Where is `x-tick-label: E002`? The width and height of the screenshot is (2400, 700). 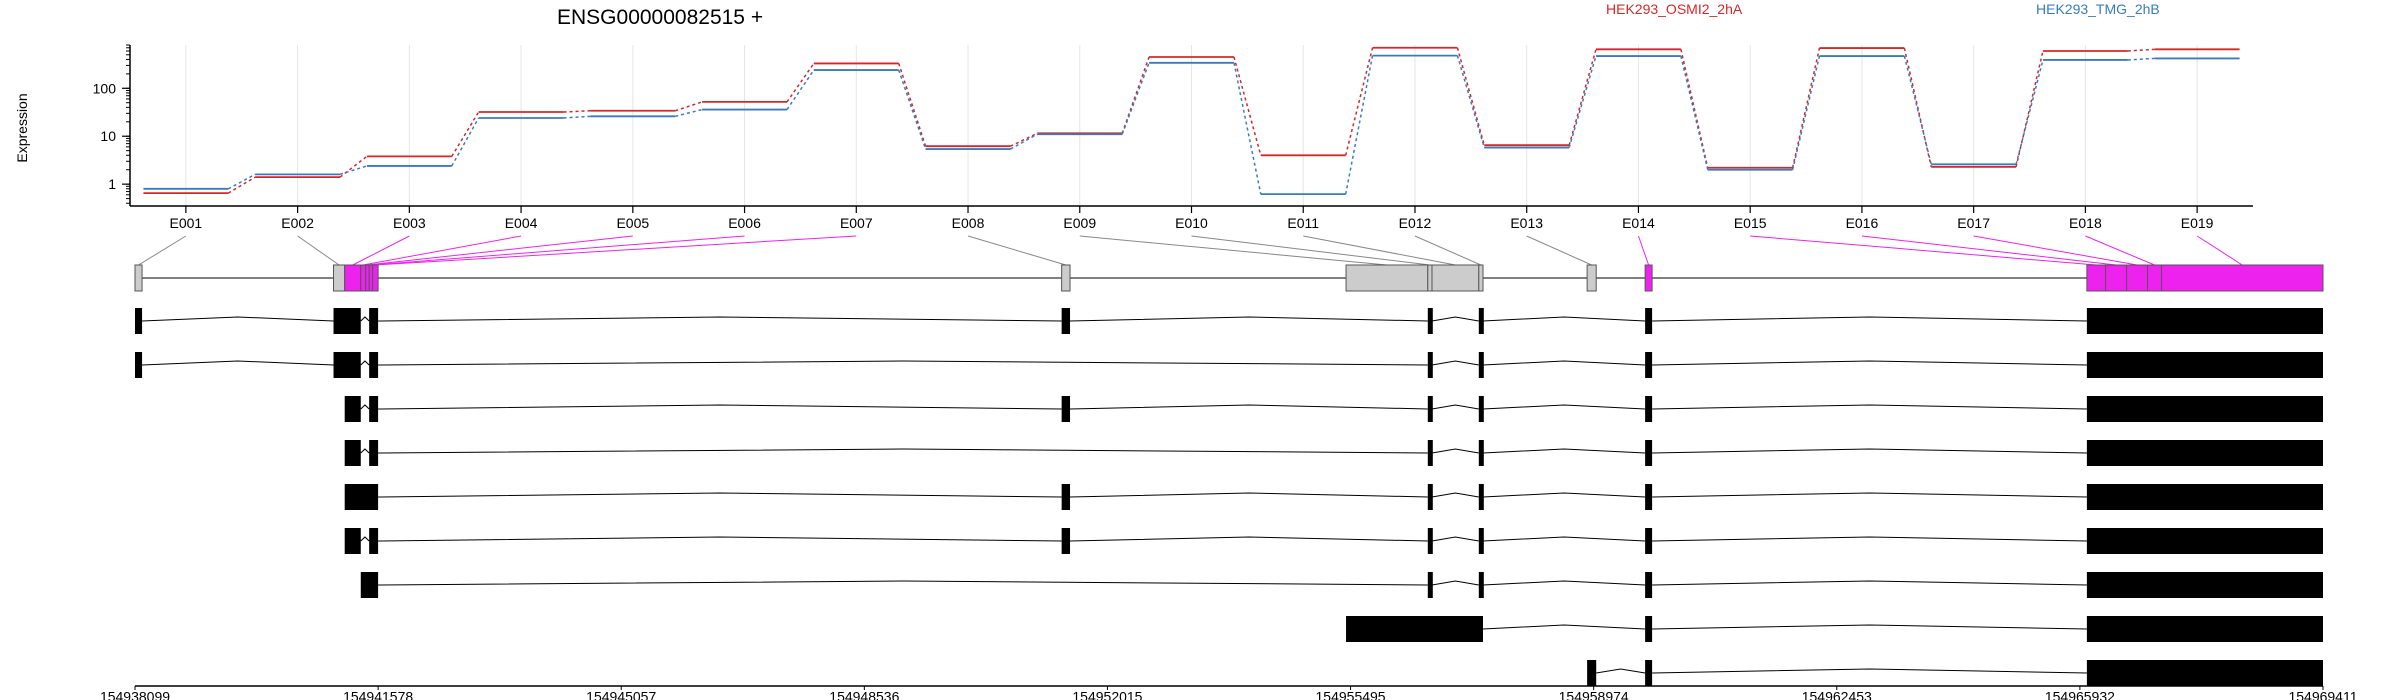
x-tick-label: E002 is located at coordinates (297, 223).